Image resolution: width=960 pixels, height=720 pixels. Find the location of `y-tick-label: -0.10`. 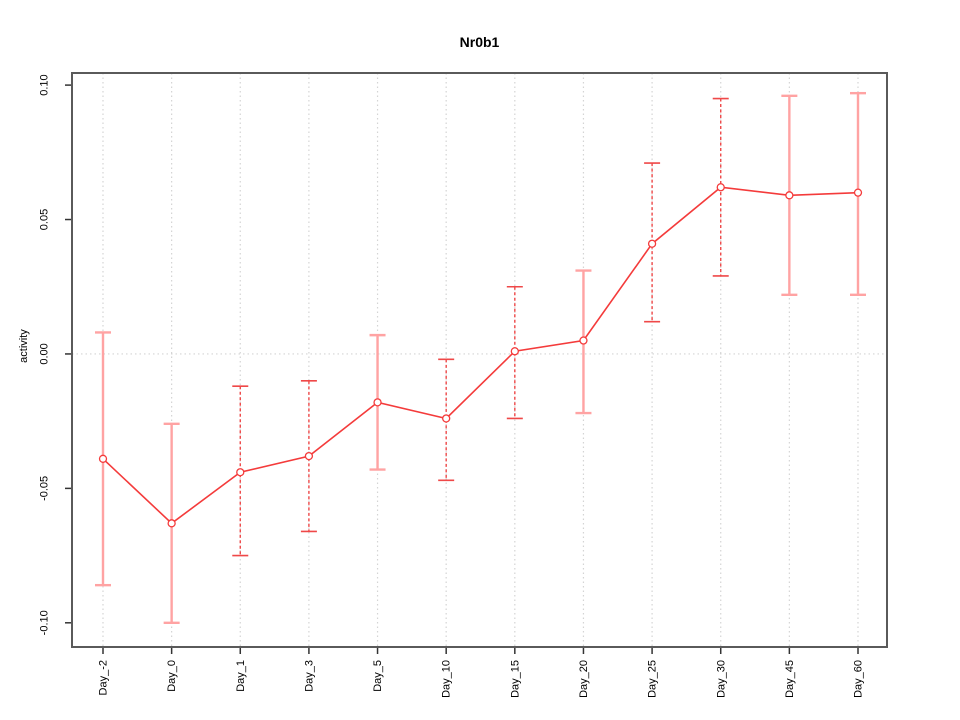

y-tick-label: -0.10 is located at coordinates (45, 622).